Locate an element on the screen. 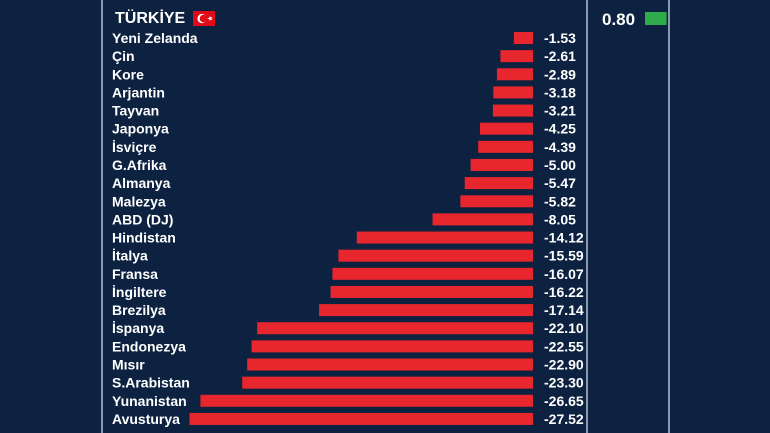 Image resolution: width=770 pixels, height=433 pixels. category-label: Tayvan is located at coordinates (135, 111).